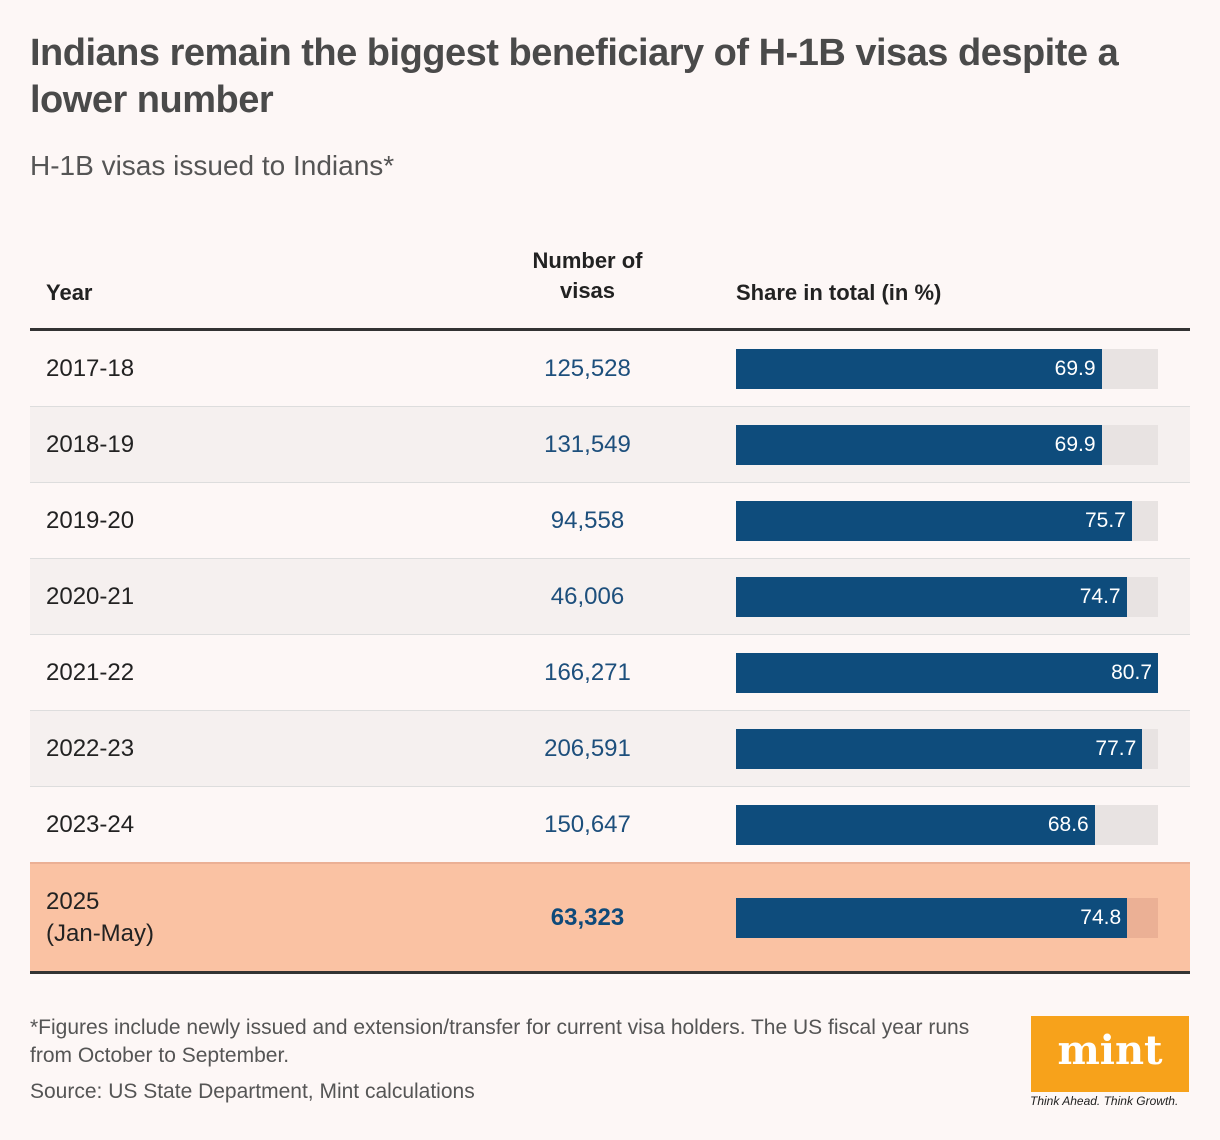  Describe the element at coordinates (1105, 520) in the screenshot. I see `share-label: 75.7` at that location.